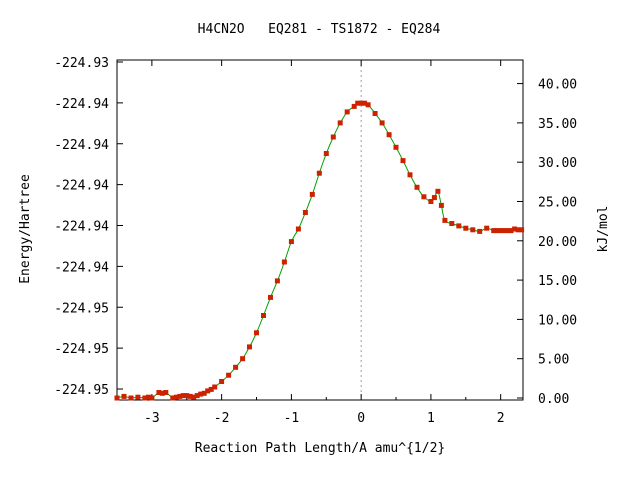 This screenshot has height=480, width=640. What do you see at coordinates (557, 202) in the screenshot?
I see `y-right-tick-label: 25.00` at bounding box center [557, 202].